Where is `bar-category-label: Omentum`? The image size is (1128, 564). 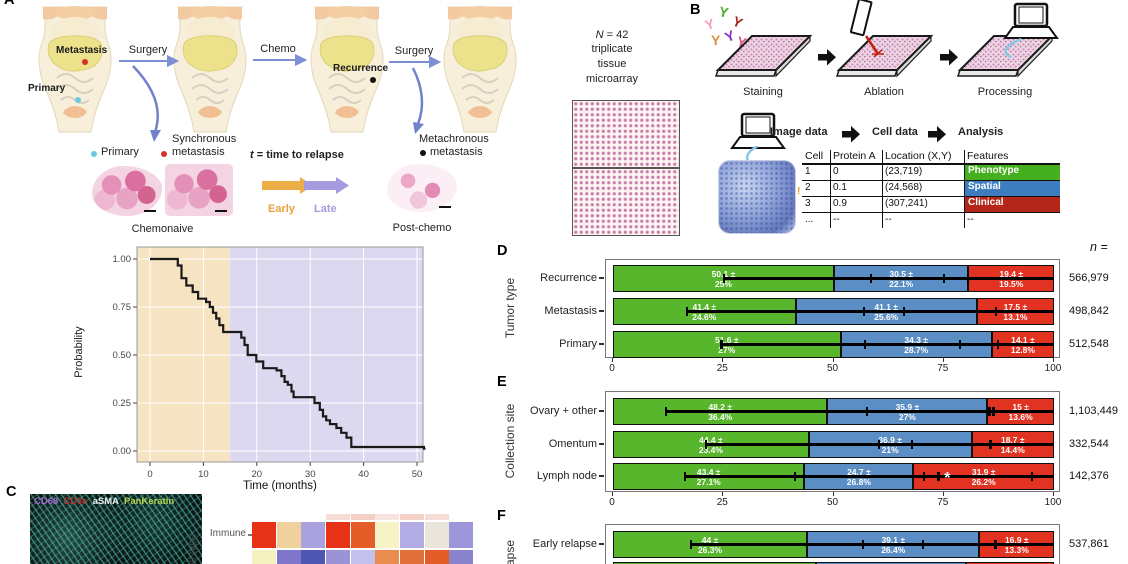
bar-category-label: Omentum is located at coordinates (572, 444).